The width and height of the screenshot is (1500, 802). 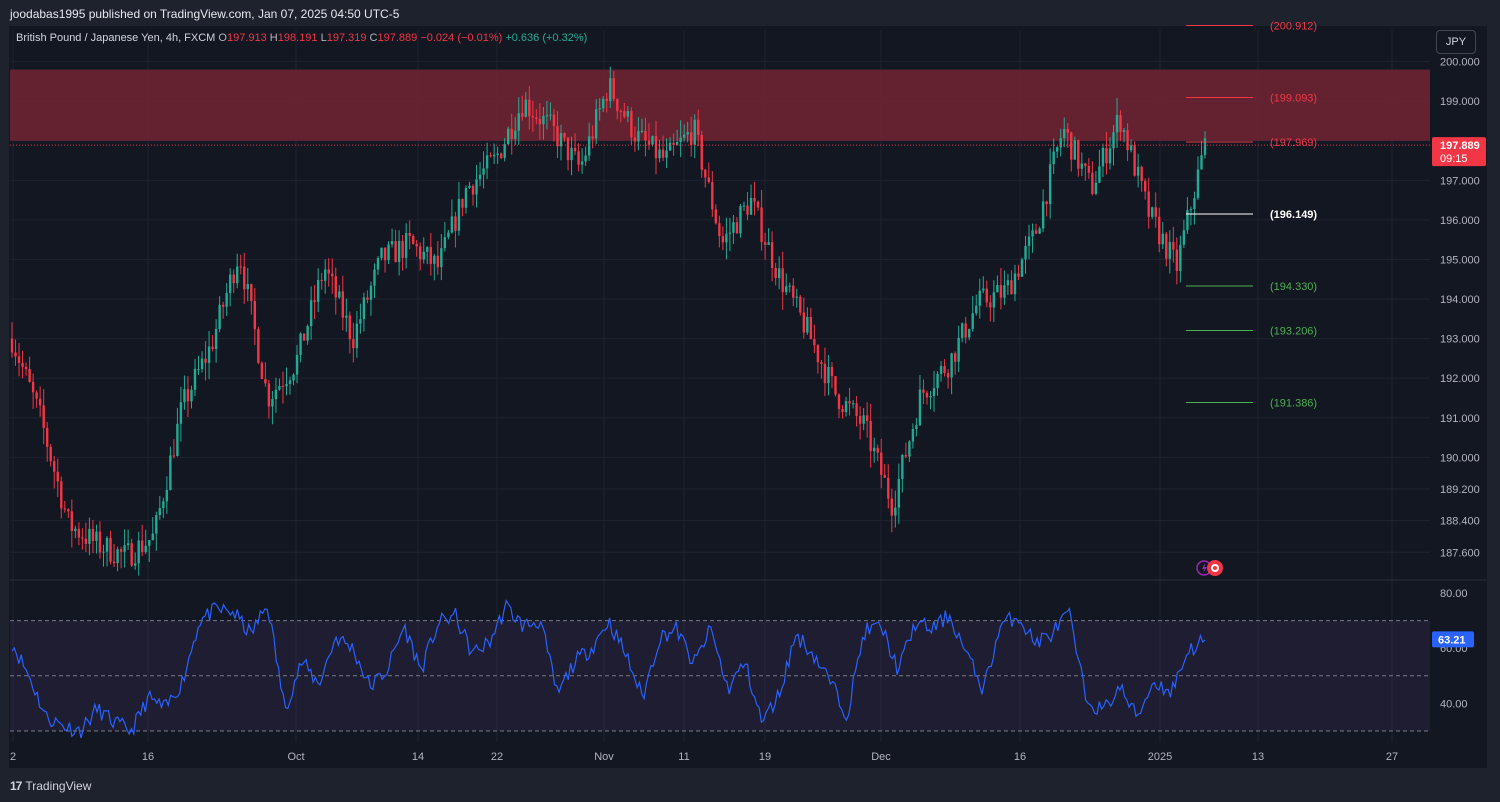 What do you see at coordinates (720, 105) in the screenshot?
I see `resistance-zone` at bounding box center [720, 105].